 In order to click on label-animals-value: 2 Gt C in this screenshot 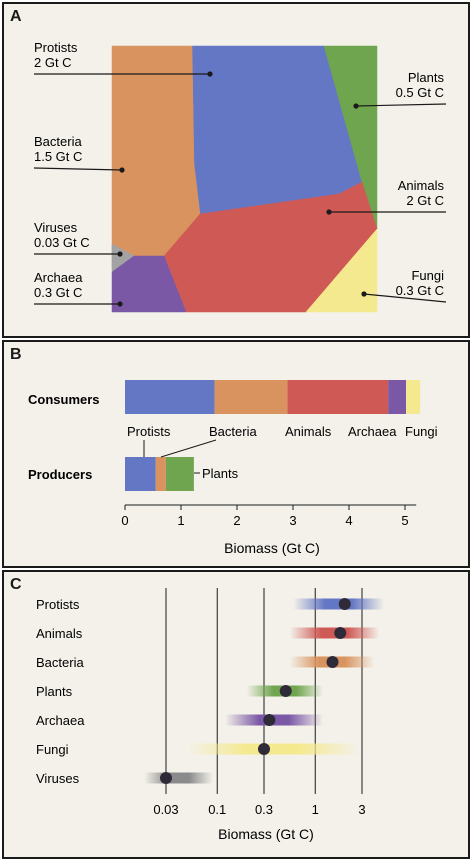, I will do `click(425, 200)`.